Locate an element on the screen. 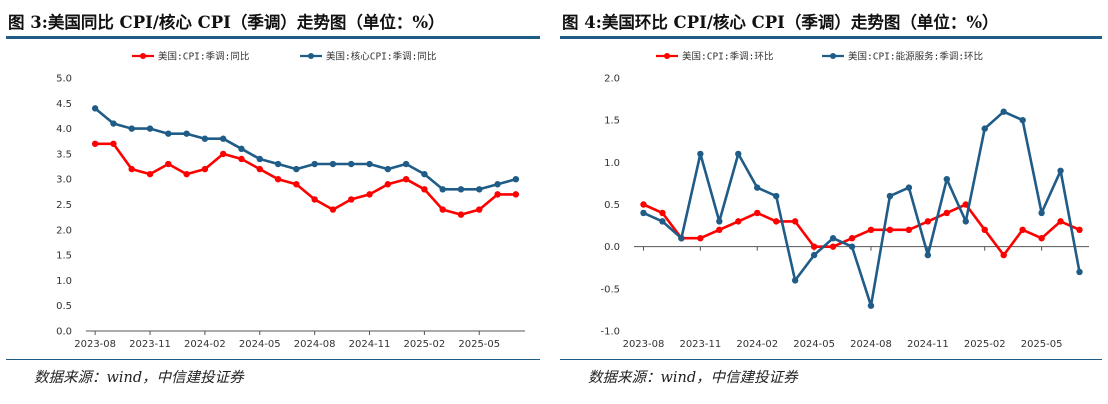 The image size is (1108, 404). y-tick-label: 4.5 is located at coordinates (64, 104).